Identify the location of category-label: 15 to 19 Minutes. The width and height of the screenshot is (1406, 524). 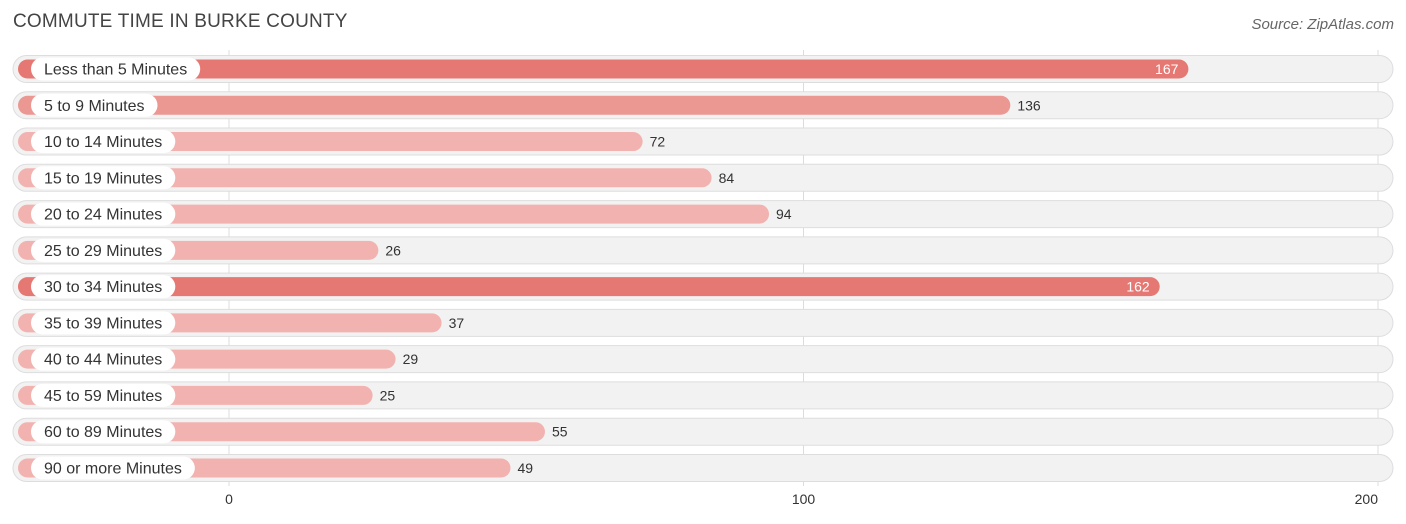
(103, 178).